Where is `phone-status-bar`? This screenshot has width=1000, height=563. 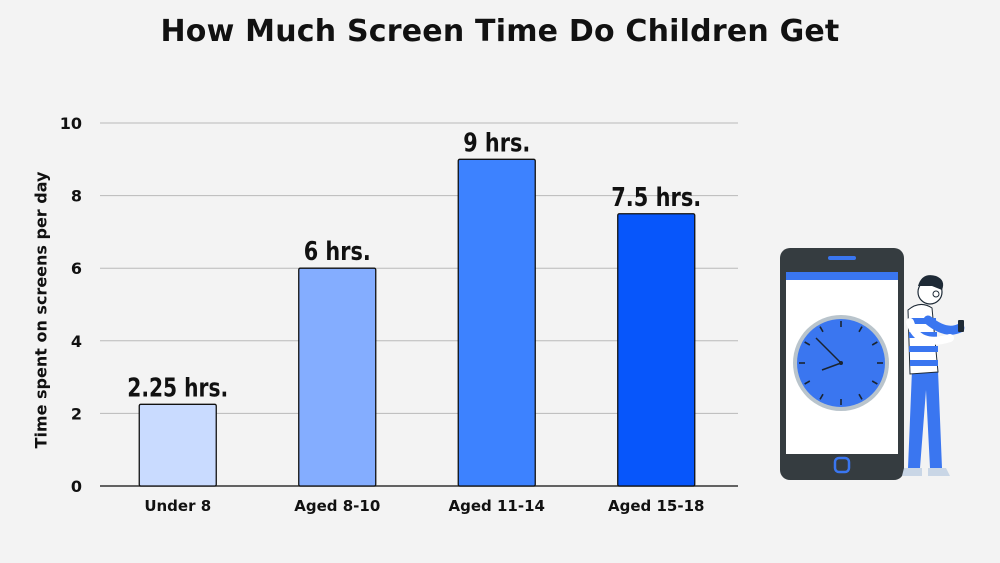
phone-status-bar is located at coordinates (842, 276).